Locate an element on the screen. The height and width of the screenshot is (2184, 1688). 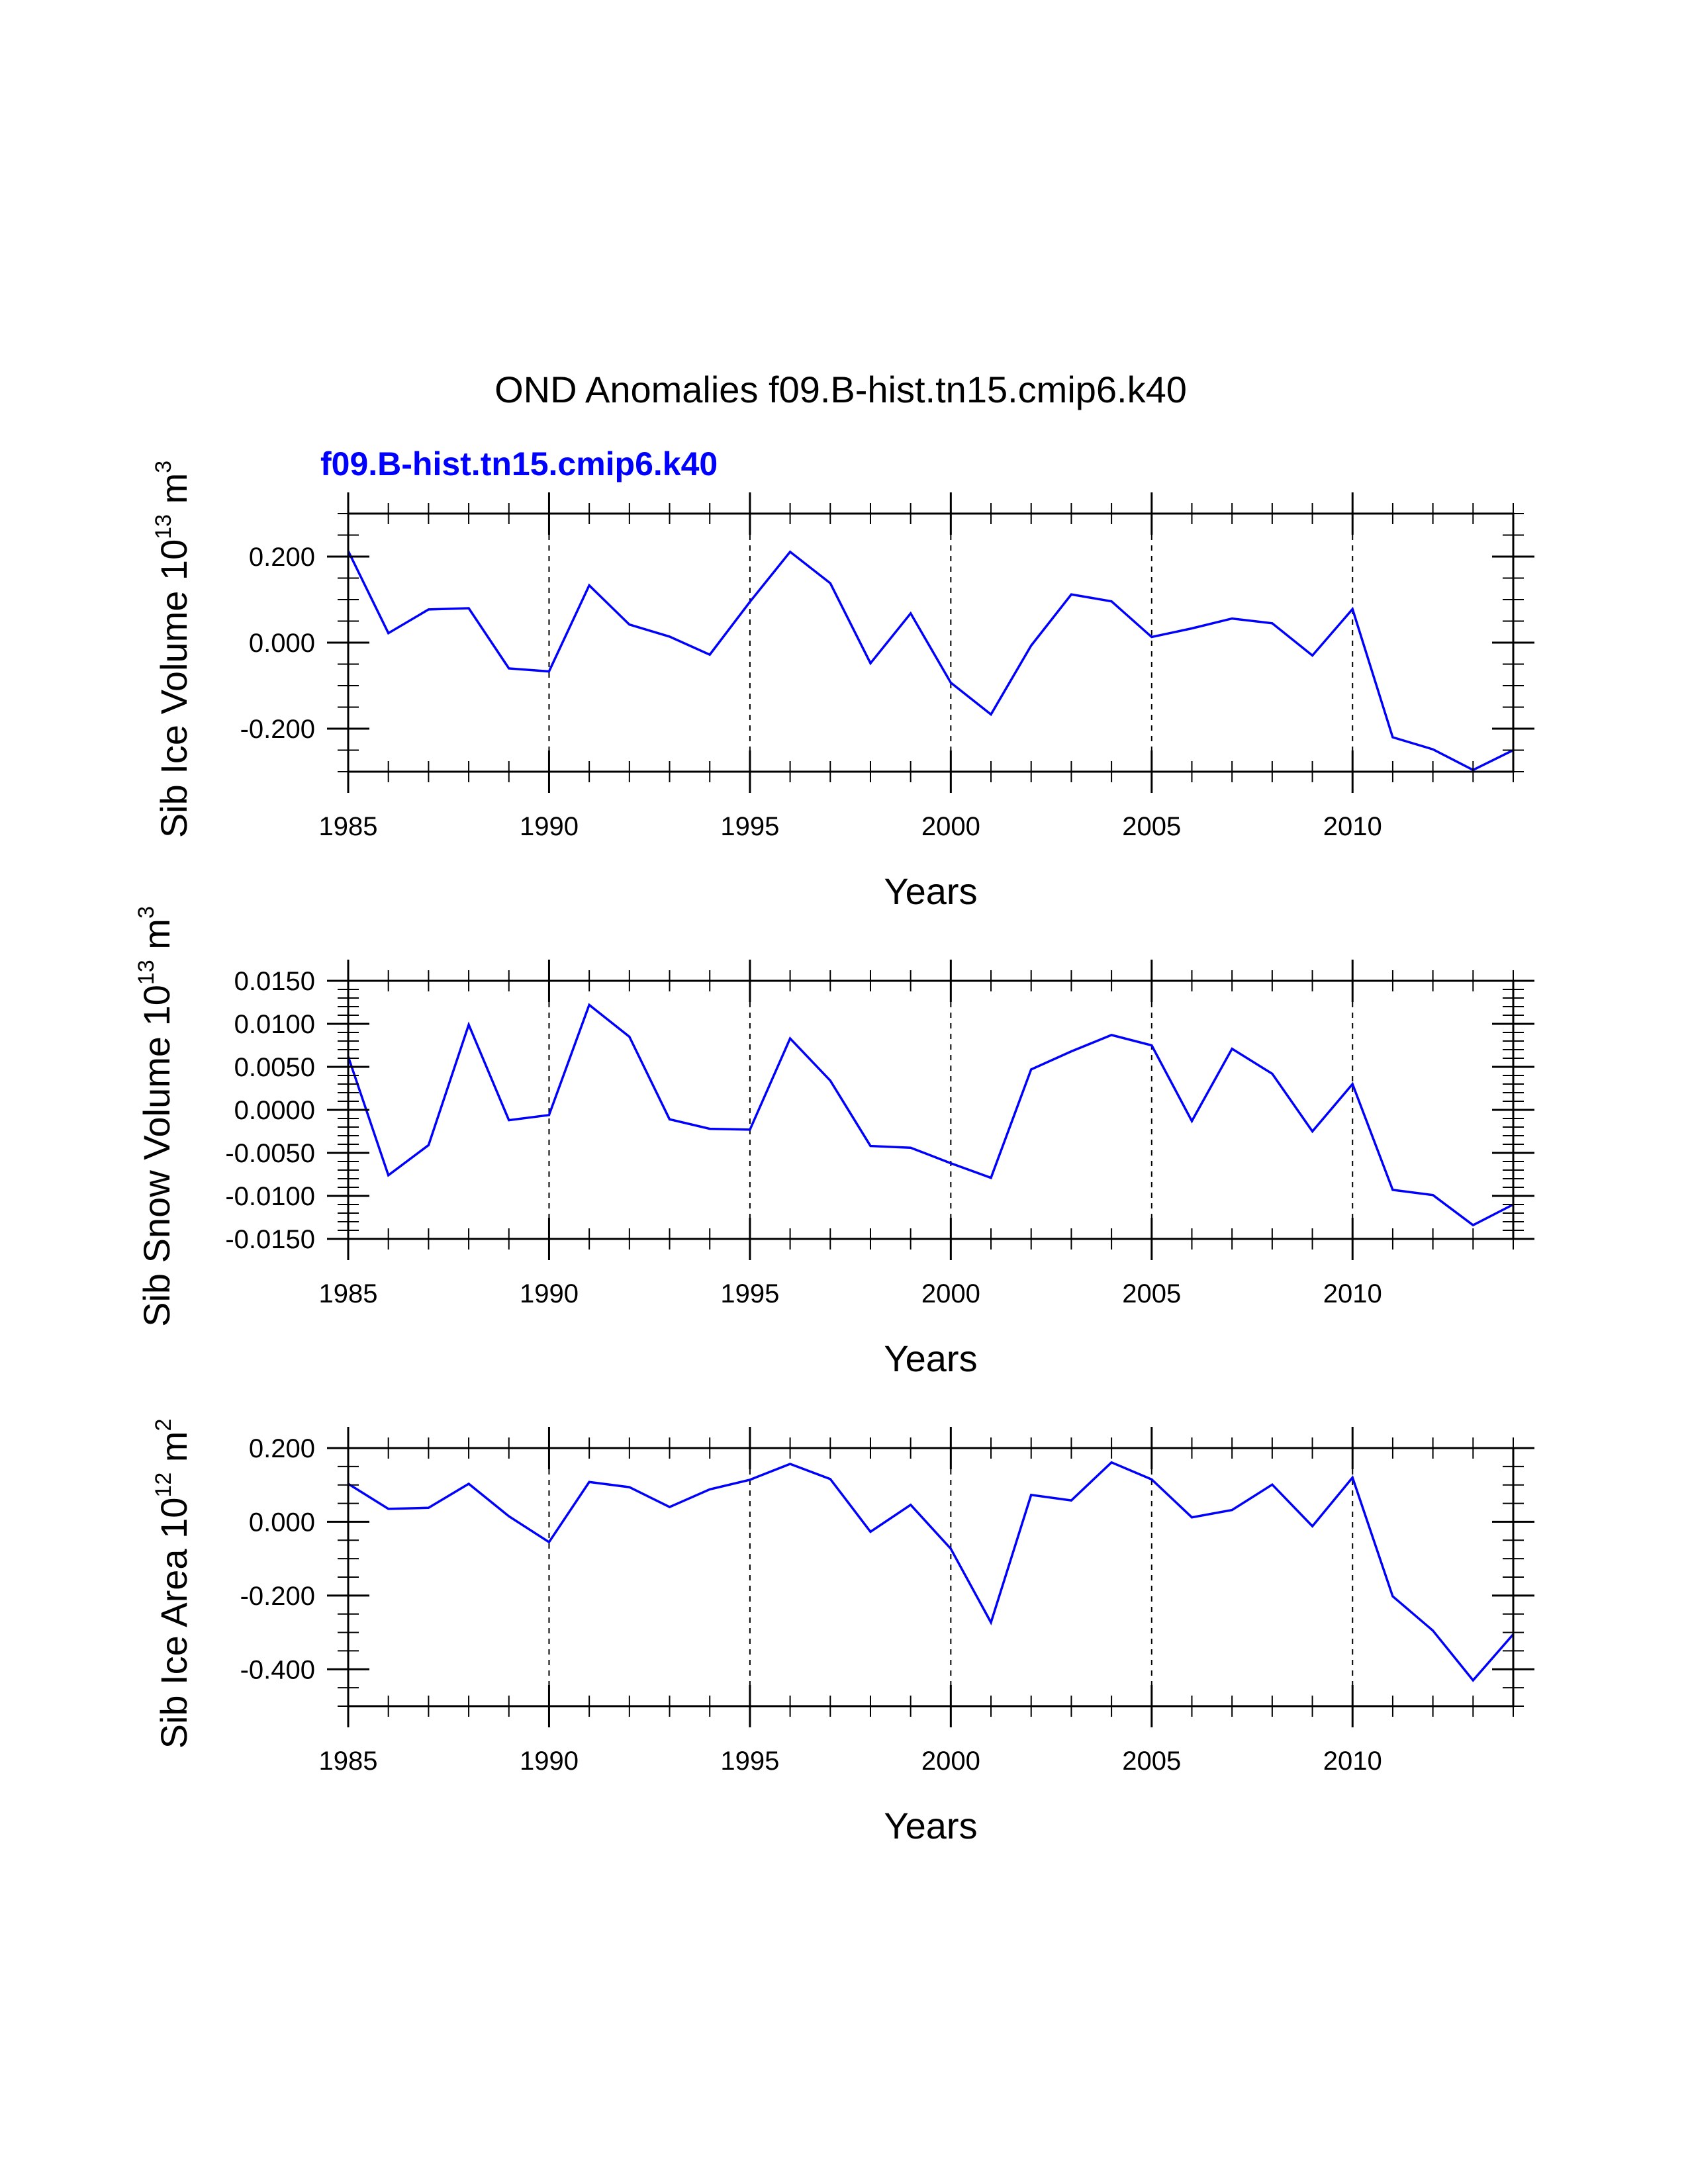
y-tick-label: 0.0150 is located at coordinates (274, 981).